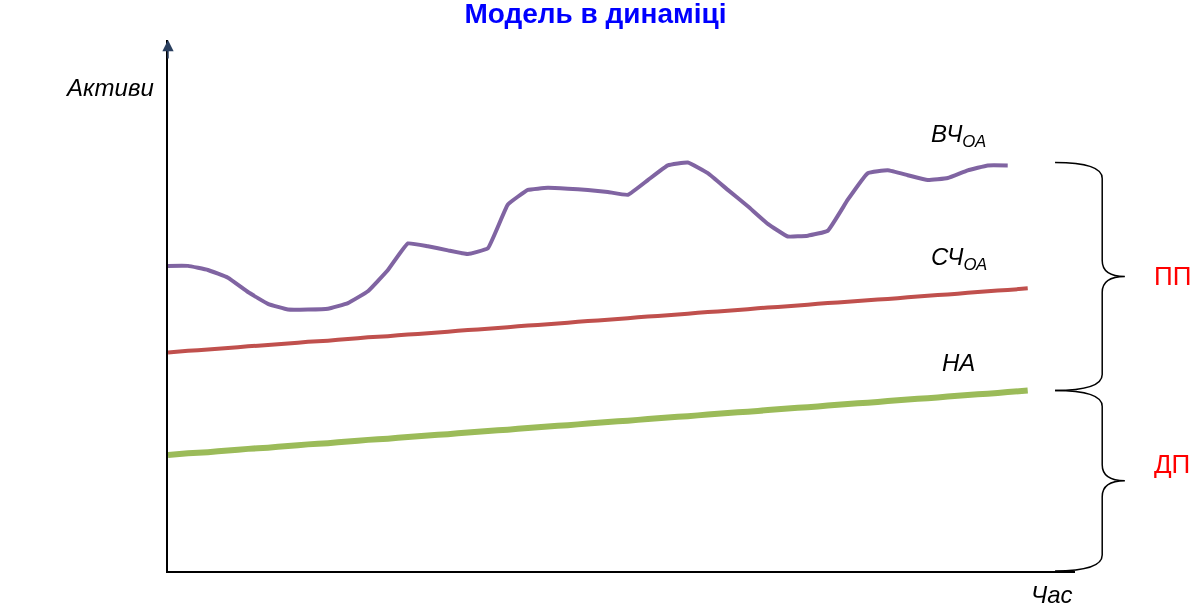 This screenshot has width=1191, height=616. I want to click on chart-title: Модель в динаміці, so click(595, 14).